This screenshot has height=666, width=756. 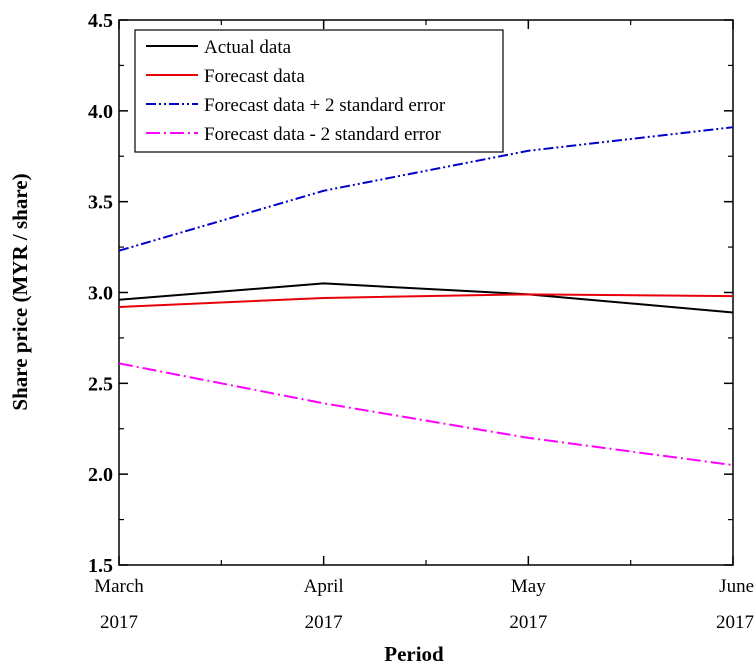 What do you see at coordinates (254, 76) in the screenshot?
I see `legend-label: Forecast data` at bounding box center [254, 76].